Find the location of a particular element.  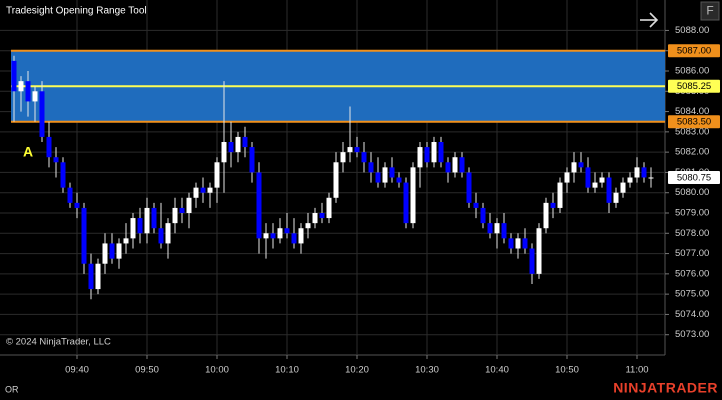

x-tick-label: 10:20 is located at coordinates (357, 370).